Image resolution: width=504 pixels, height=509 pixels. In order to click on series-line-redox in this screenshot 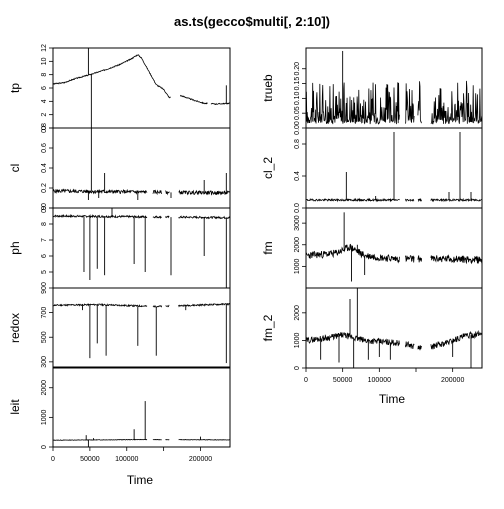, I will do `click(141, 305)`.